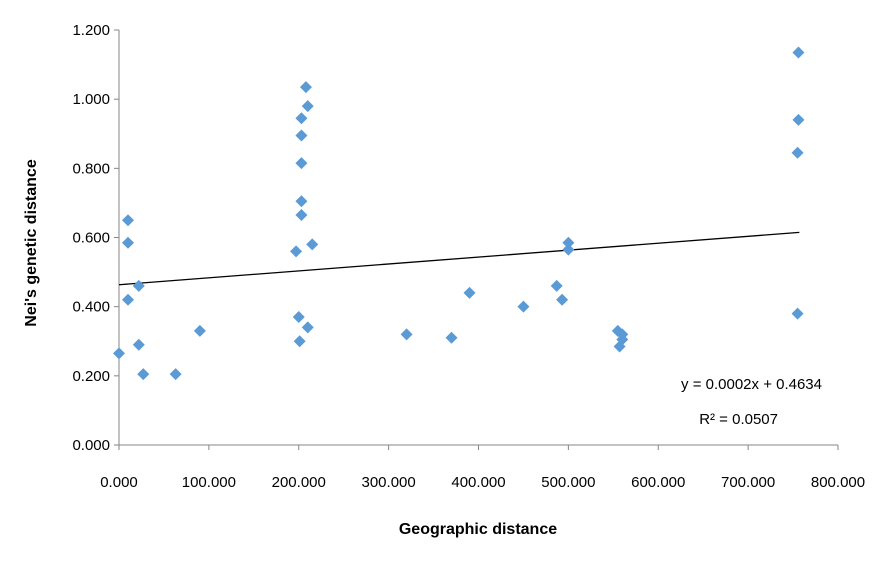 The height and width of the screenshot is (571, 894). Describe the element at coordinates (91, 99) in the screenshot. I see `y-tick-label: 1.000` at that location.